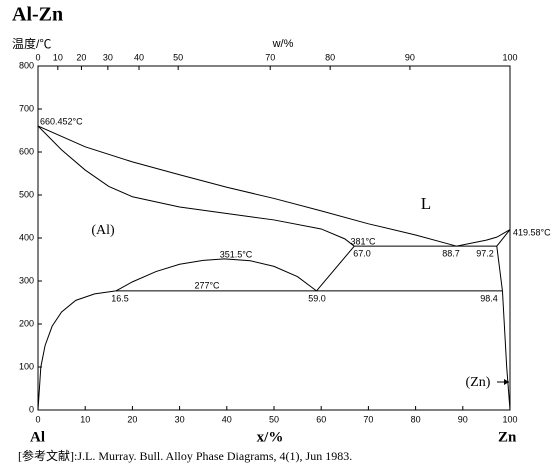 This screenshot has width=559, height=472. Describe the element at coordinates (410, 57) in the screenshot. I see `x2-tick-label: 90` at that location.